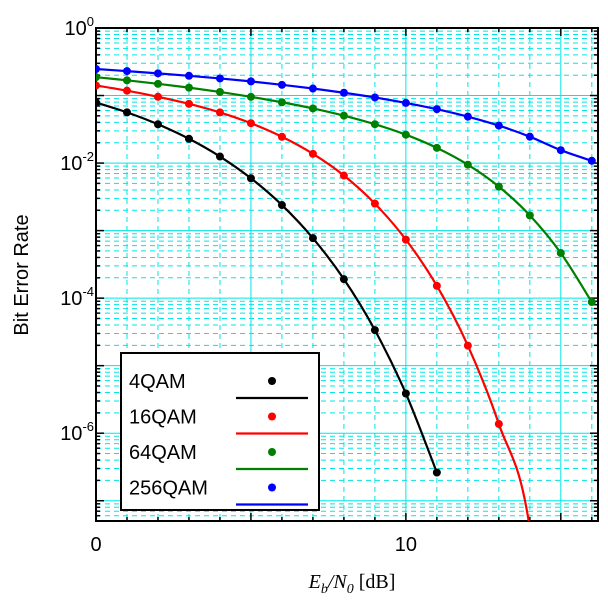 Image resolution: width=608 pixels, height=604 pixels. What do you see at coordinates (272, 381) in the screenshot?
I see `legend-marker-4qam` at bounding box center [272, 381].